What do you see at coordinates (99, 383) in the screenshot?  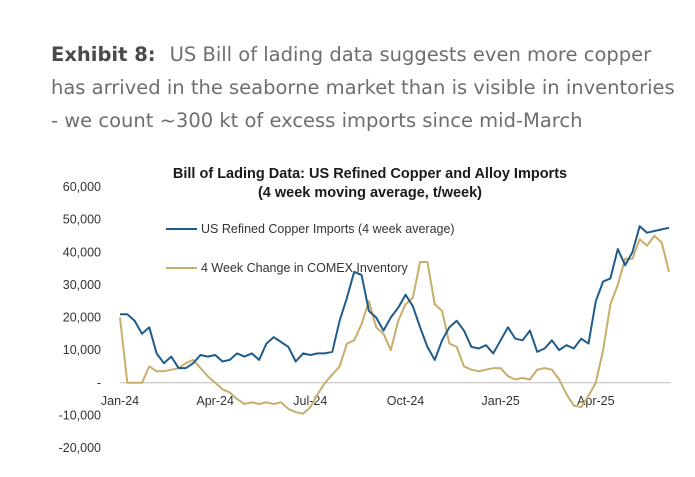 I see `y-tick-label: -` at bounding box center [99, 383].